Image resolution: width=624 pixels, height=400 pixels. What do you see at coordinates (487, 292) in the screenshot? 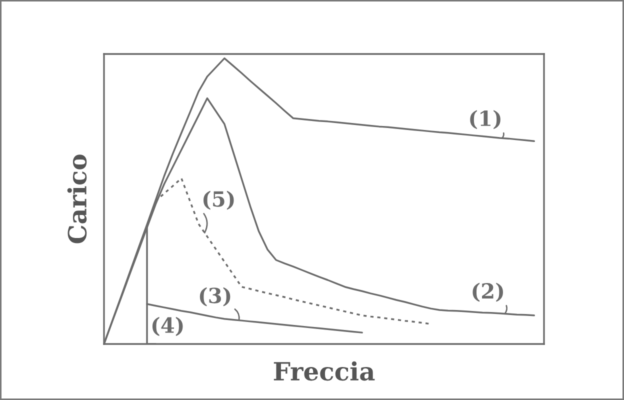
I see `series-label: (2)` at bounding box center [487, 292].